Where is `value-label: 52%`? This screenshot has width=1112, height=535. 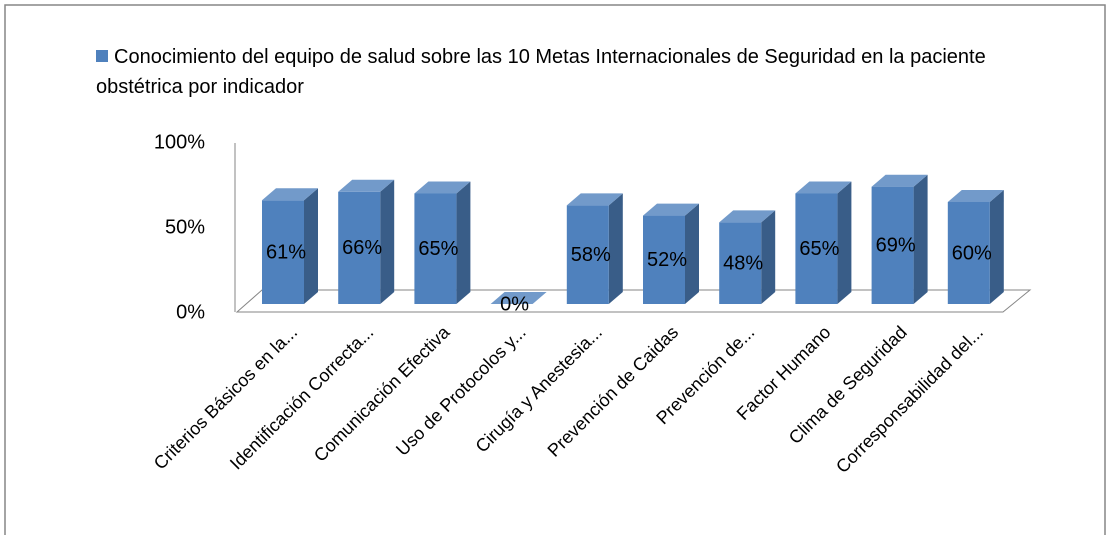 value-label: 52% is located at coordinates (667, 260).